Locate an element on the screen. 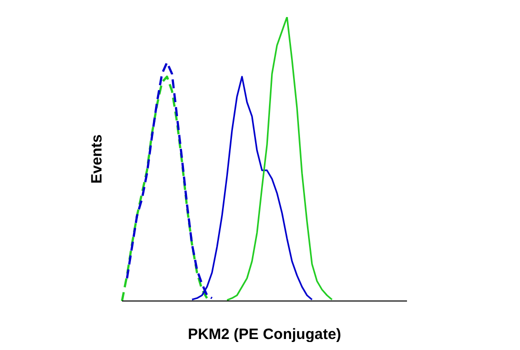  y-axis-title: Events is located at coordinates (97, 159).